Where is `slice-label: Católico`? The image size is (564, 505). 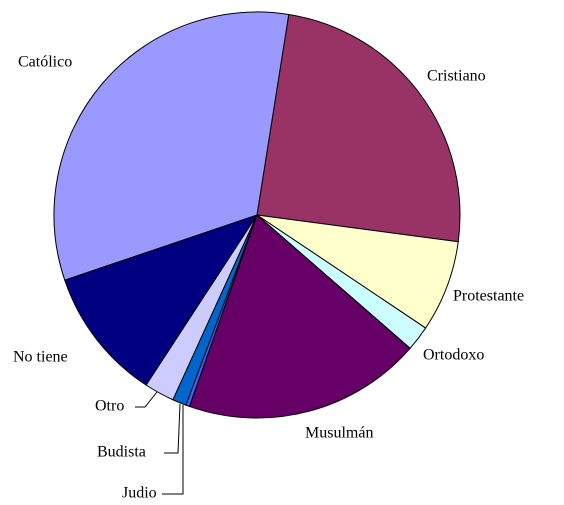
slice-label: Católico is located at coordinates (45, 62).